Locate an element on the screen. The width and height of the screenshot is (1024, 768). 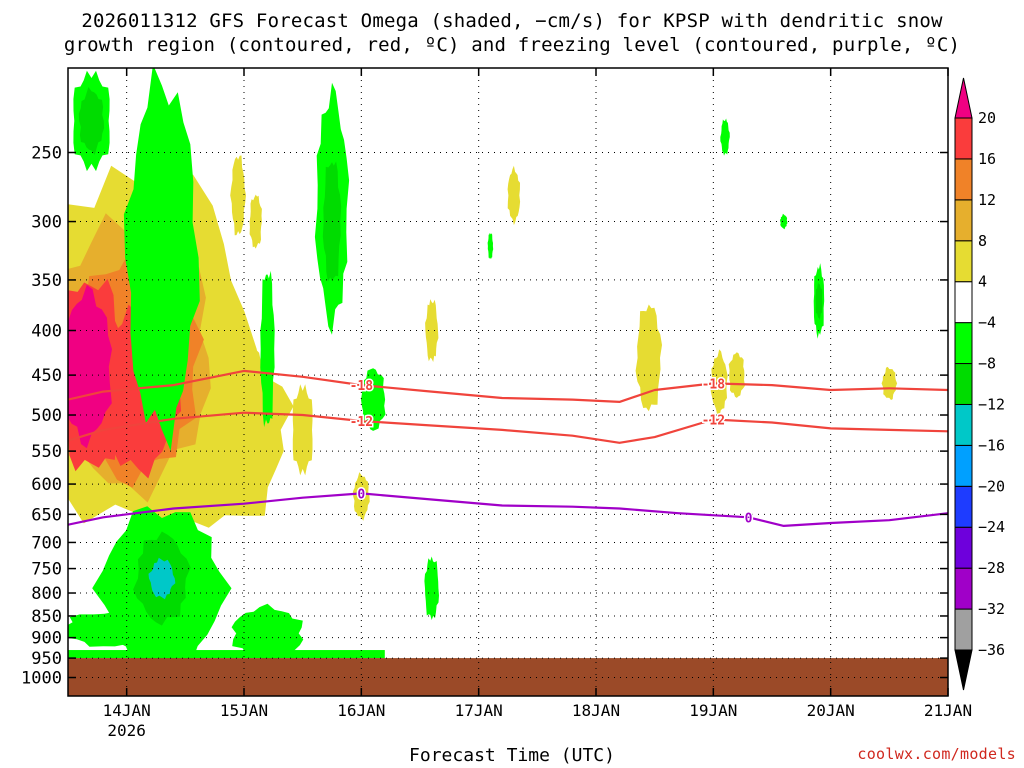
y-tick-label: 600 is located at coordinates (46, 485).